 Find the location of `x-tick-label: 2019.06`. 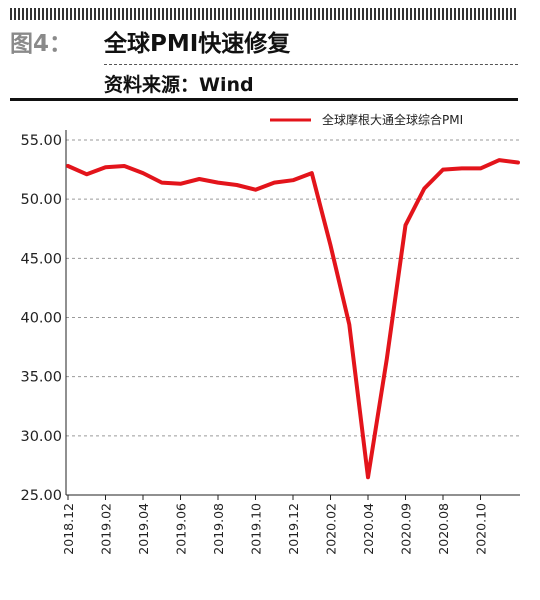

x-tick-label: 2019.06 is located at coordinates (181, 529).